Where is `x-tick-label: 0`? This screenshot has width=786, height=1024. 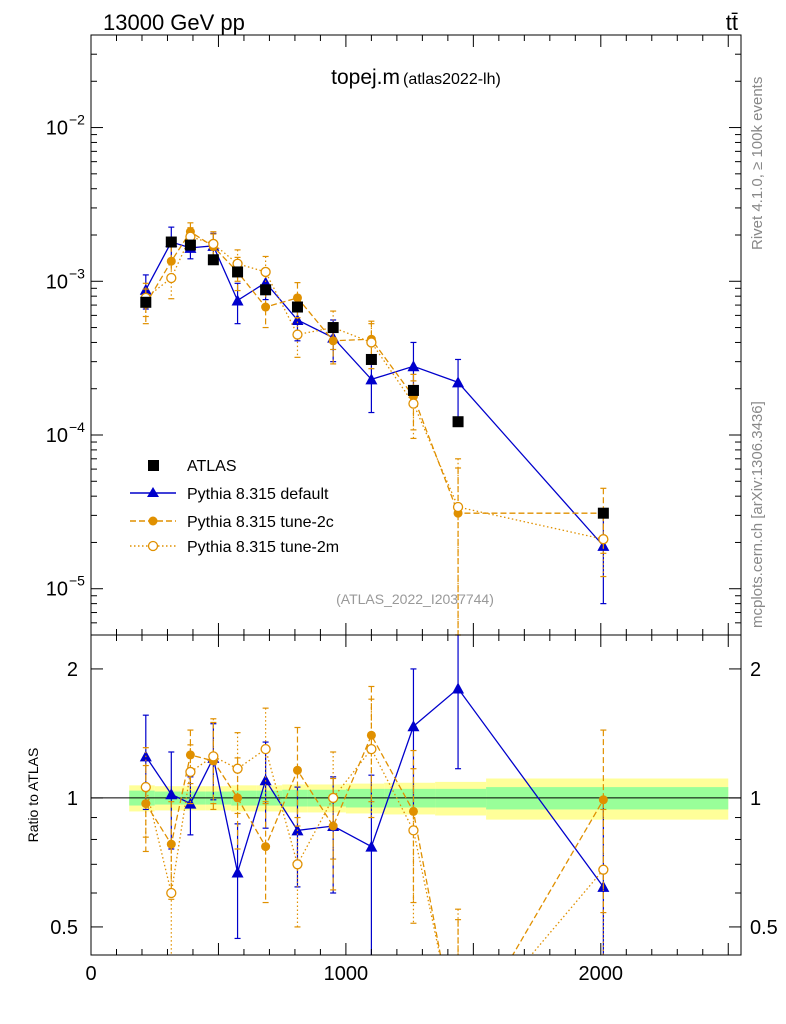
x-tick-label: 0 is located at coordinates (90, 974).